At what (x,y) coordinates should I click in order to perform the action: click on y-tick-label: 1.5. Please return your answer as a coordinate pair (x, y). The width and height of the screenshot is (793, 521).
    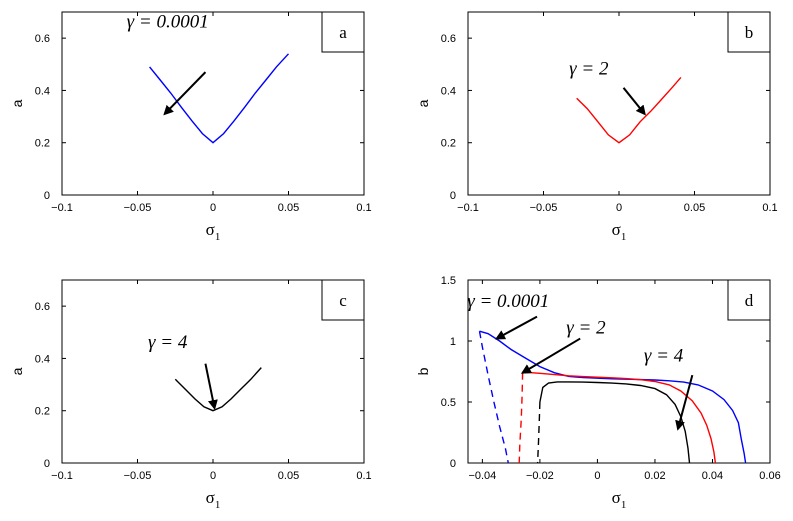
    Looking at the image, I should click on (448, 281).